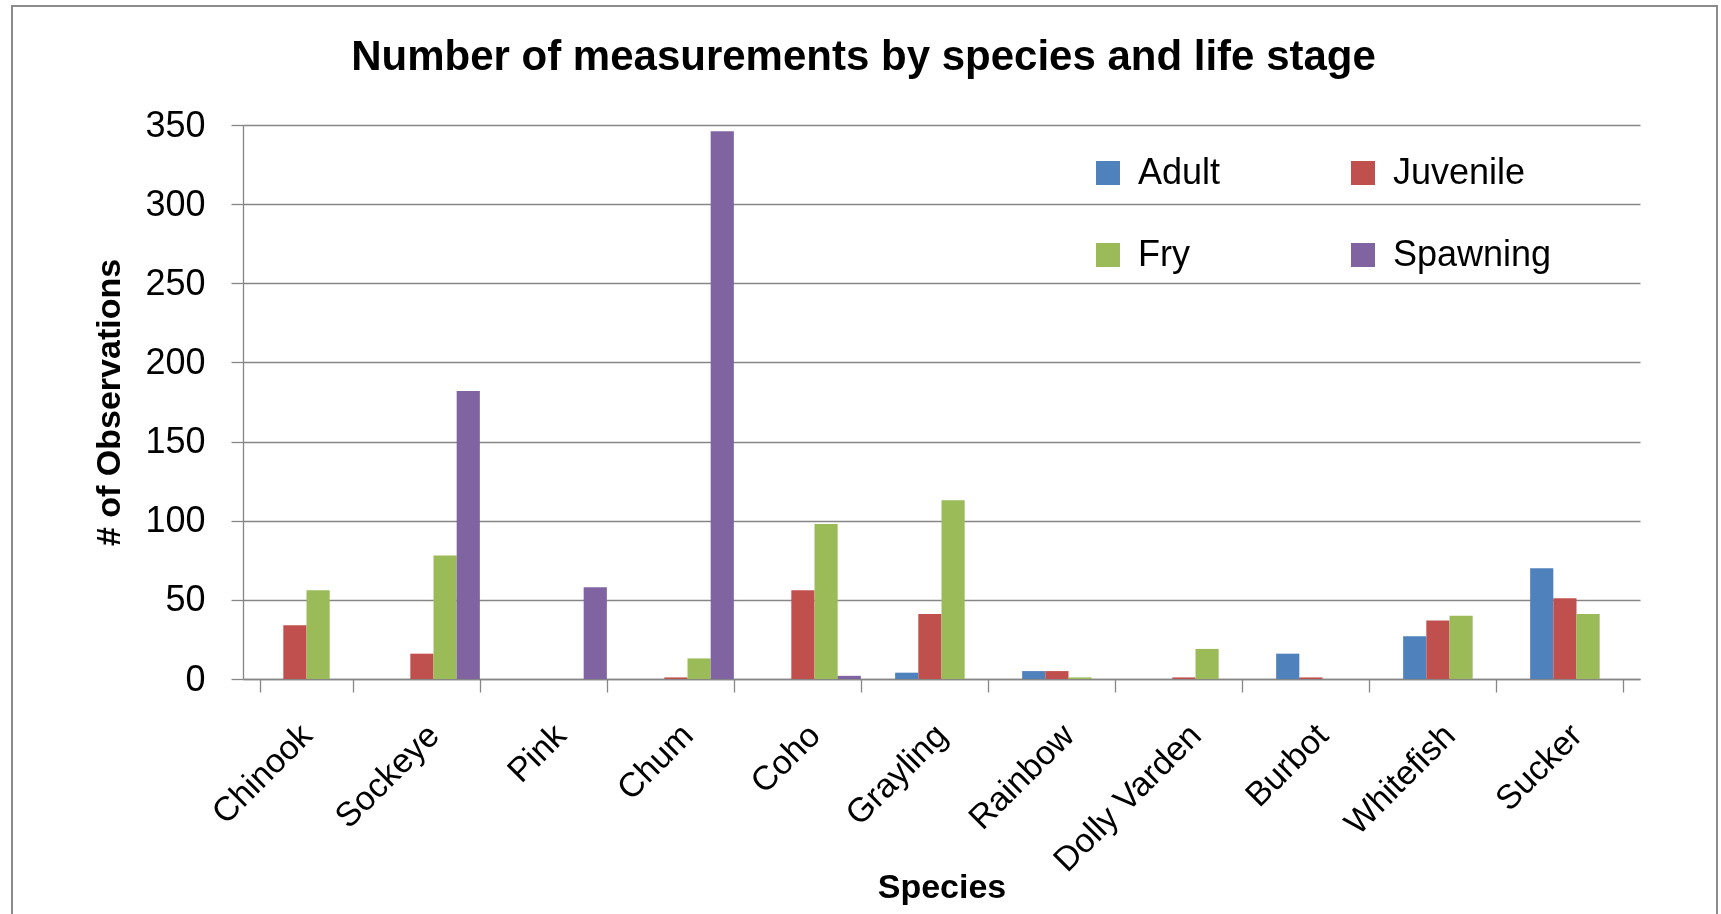  I want to click on y-axis-title: # of Observations, so click(108, 402).